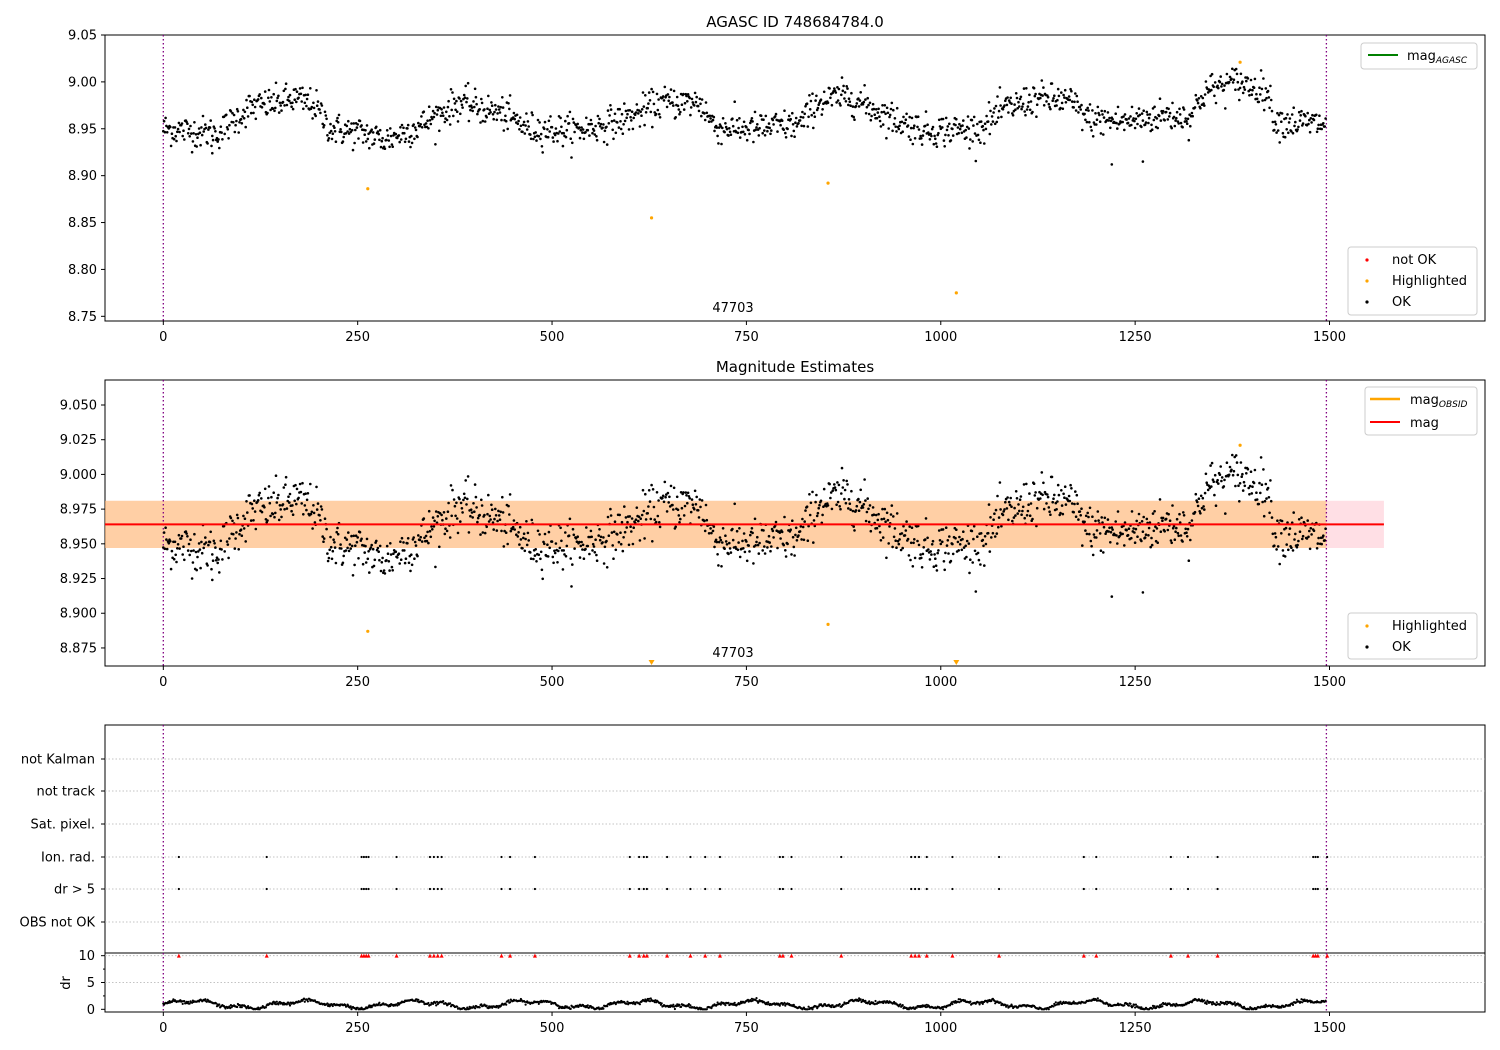  I want to click on panel-agasc-legend-mag: magAGASC, so click(1419, 56).